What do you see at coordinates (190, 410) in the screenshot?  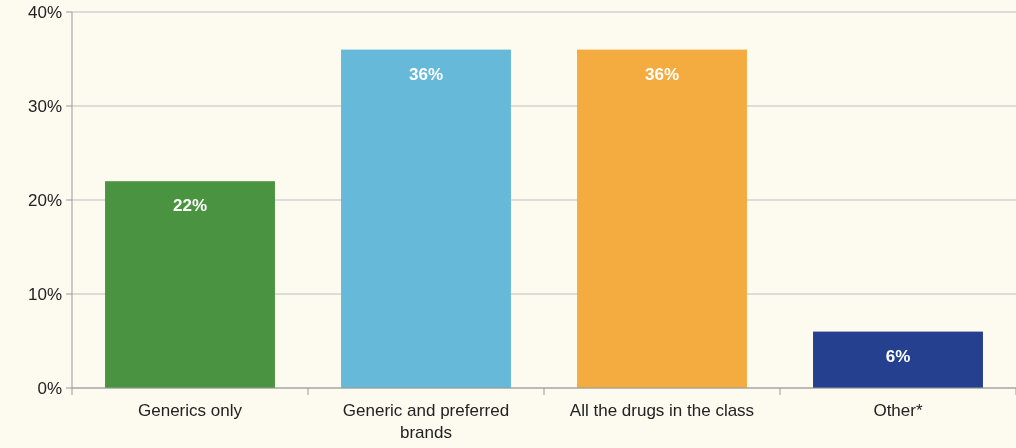 I see `x-tick-label: Generics only` at bounding box center [190, 410].